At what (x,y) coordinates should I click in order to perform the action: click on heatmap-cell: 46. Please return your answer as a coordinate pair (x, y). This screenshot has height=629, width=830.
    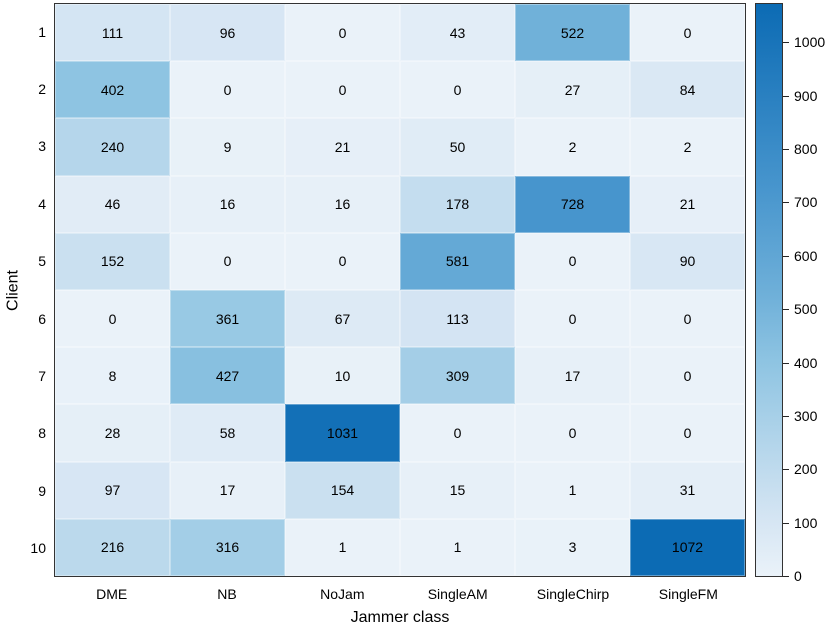
    Looking at the image, I should click on (112, 204).